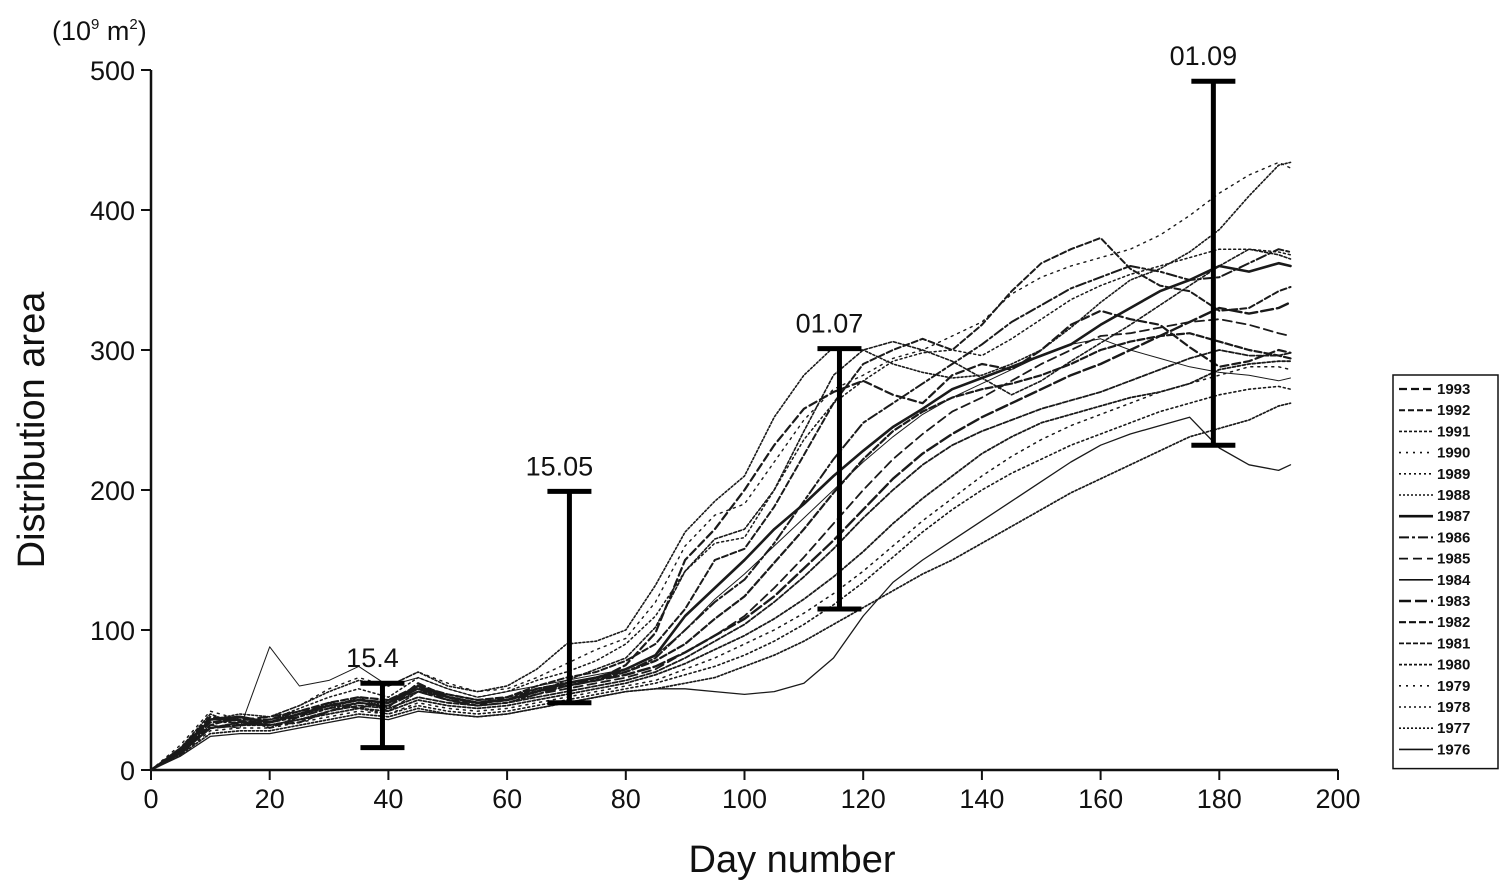 This screenshot has width=1510, height=885. I want to click on range-bar-01.07: 01.07, so click(830, 460).